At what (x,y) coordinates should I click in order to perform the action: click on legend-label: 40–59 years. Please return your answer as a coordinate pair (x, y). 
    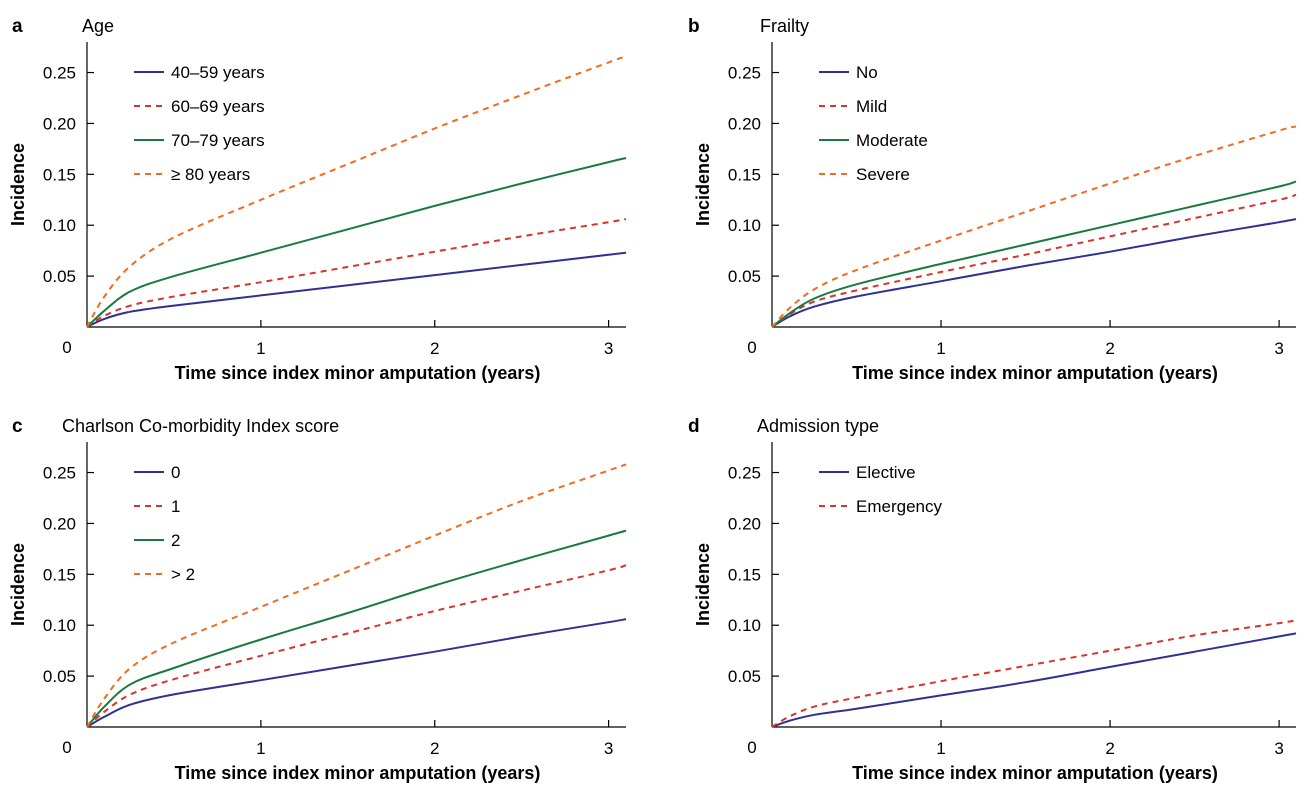
    Looking at the image, I should click on (218, 72).